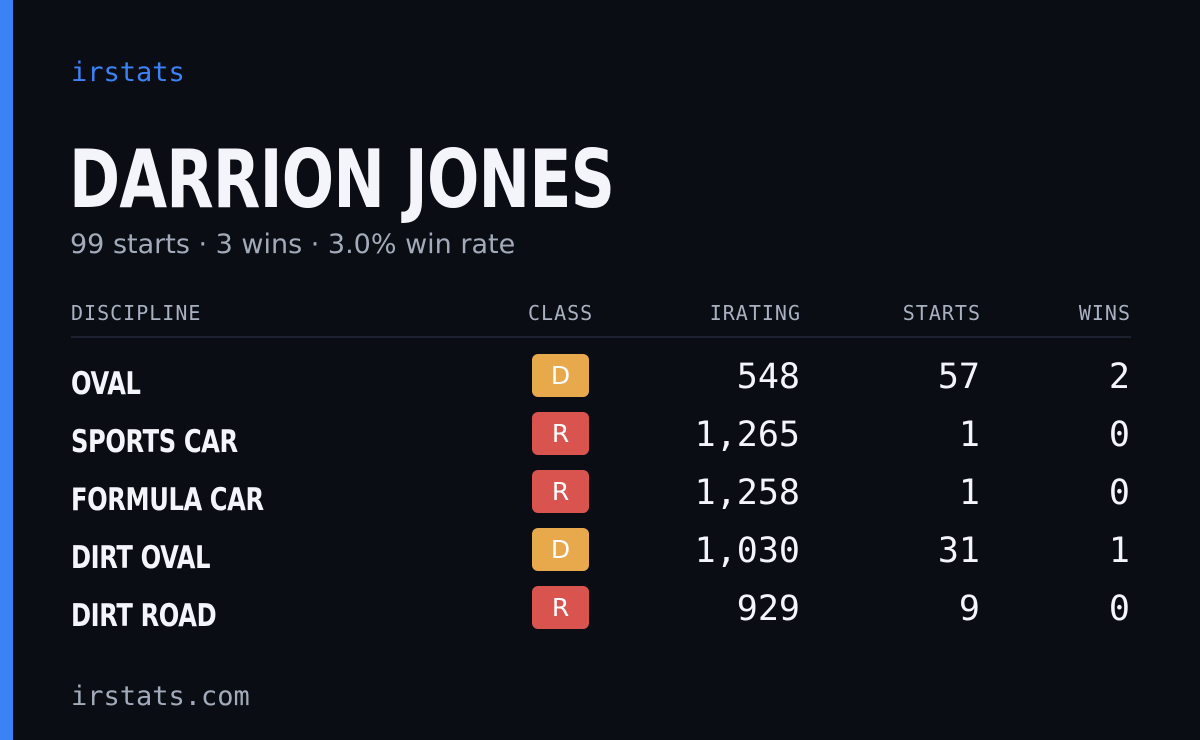  I want to click on footer-url: irstats.com, so click(160, 696).